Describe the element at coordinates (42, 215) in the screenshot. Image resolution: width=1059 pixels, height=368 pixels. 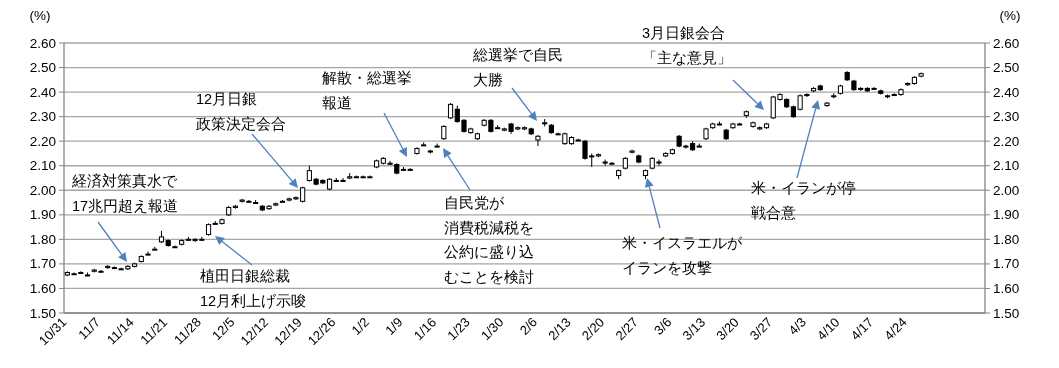
I see `y-tick-label: 1.90` at that location.